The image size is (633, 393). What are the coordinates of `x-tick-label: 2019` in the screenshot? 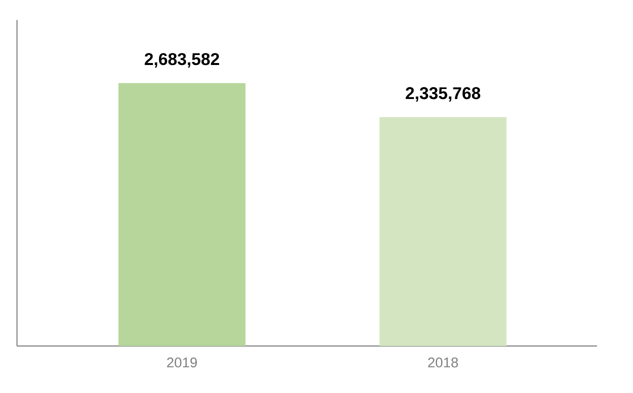 It's located at (182, 363).